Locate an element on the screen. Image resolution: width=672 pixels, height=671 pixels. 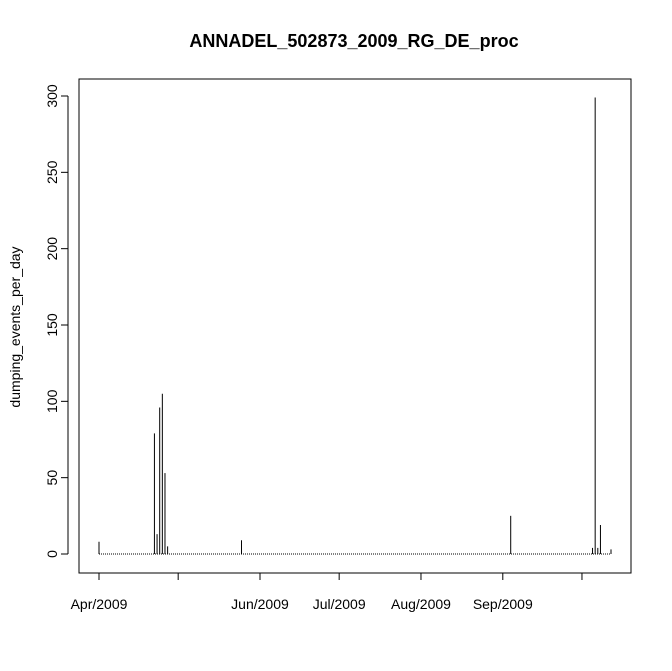
y-axis-label: dumping_events_per_day is located at coordinates (15, 326).